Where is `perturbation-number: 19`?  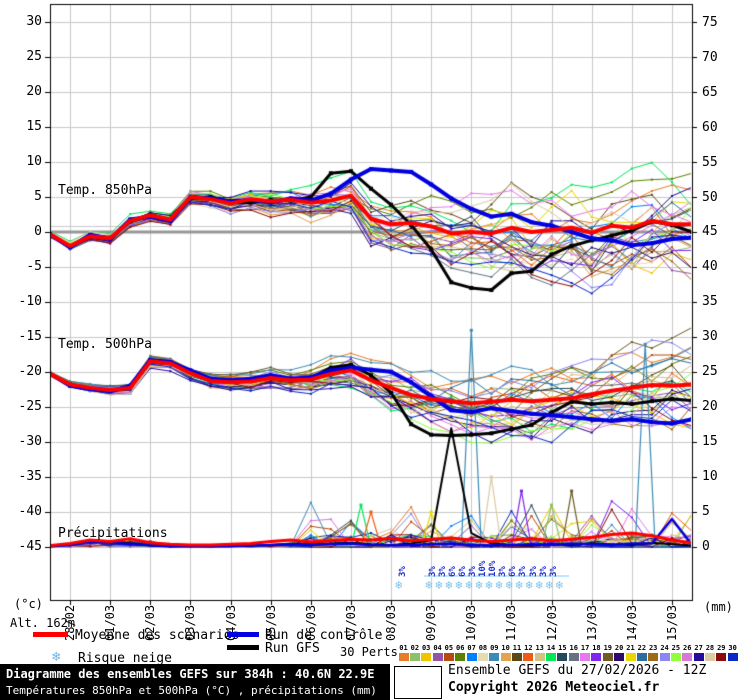 perturbation-number: 19 is located at coordinates (608, 648).